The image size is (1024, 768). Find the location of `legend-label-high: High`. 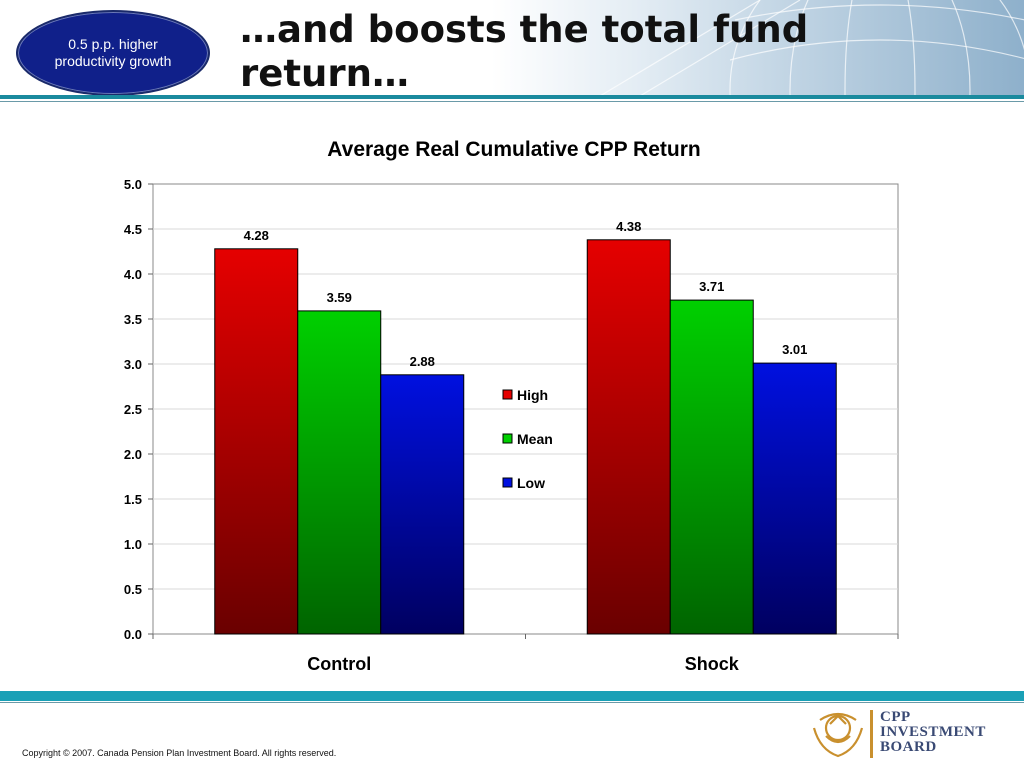

legend-label-high: High is located at coordinates (532, 395).